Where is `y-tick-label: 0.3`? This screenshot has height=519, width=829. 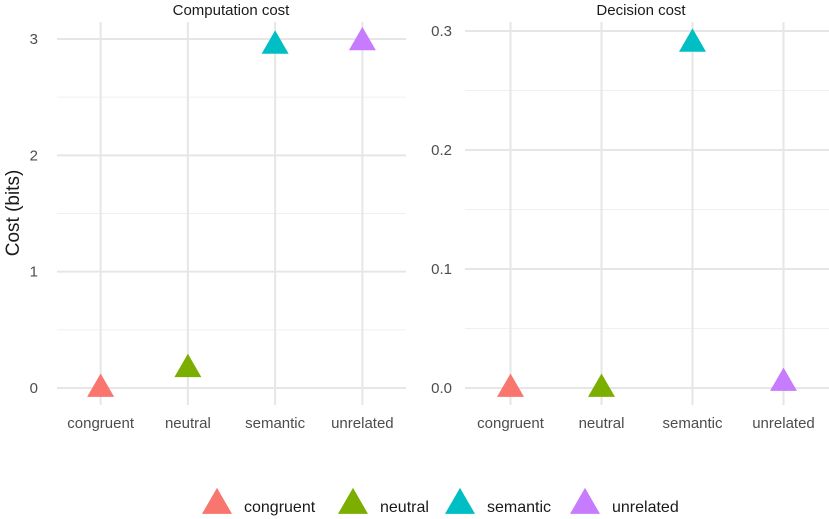
y-tick-label: 0.3 is located at coordinates (441, 31).